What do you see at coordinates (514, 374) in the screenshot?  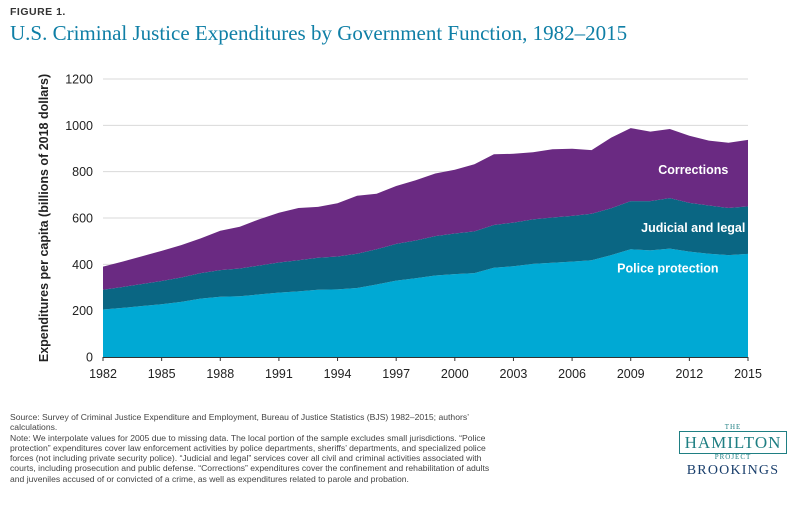 I see `x-tick-label: 2003` at bounding box center [514, 374].